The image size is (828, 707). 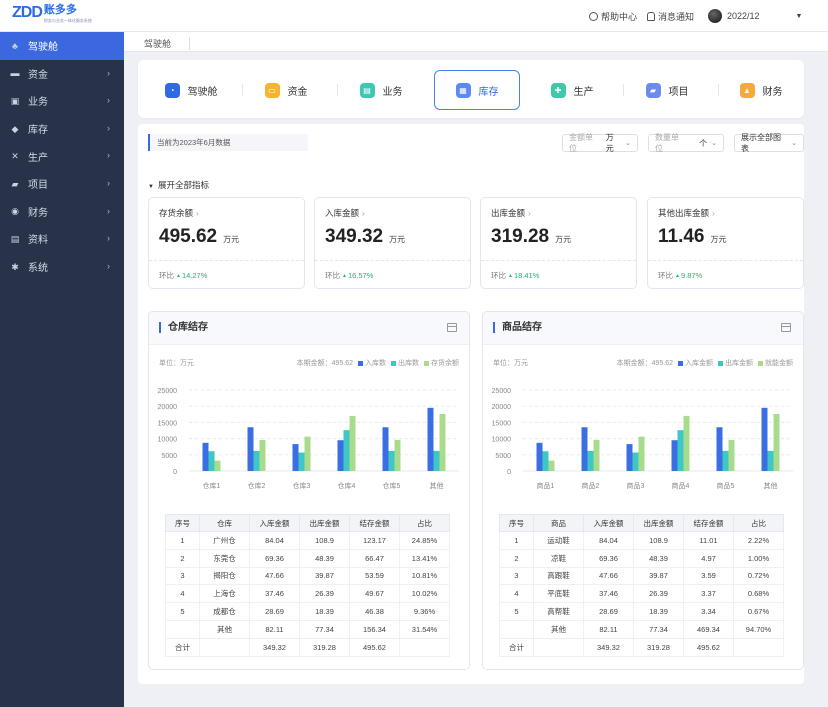 I want to click on table-cell: 高跟鞋, so click(x=558, y=576).